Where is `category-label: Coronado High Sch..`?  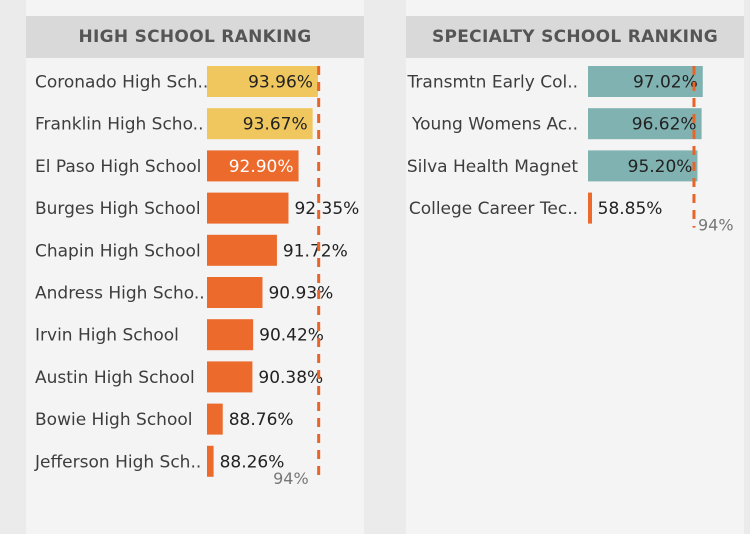 category-label: Coronado High Sch.. is located at coordinates (121, 83).